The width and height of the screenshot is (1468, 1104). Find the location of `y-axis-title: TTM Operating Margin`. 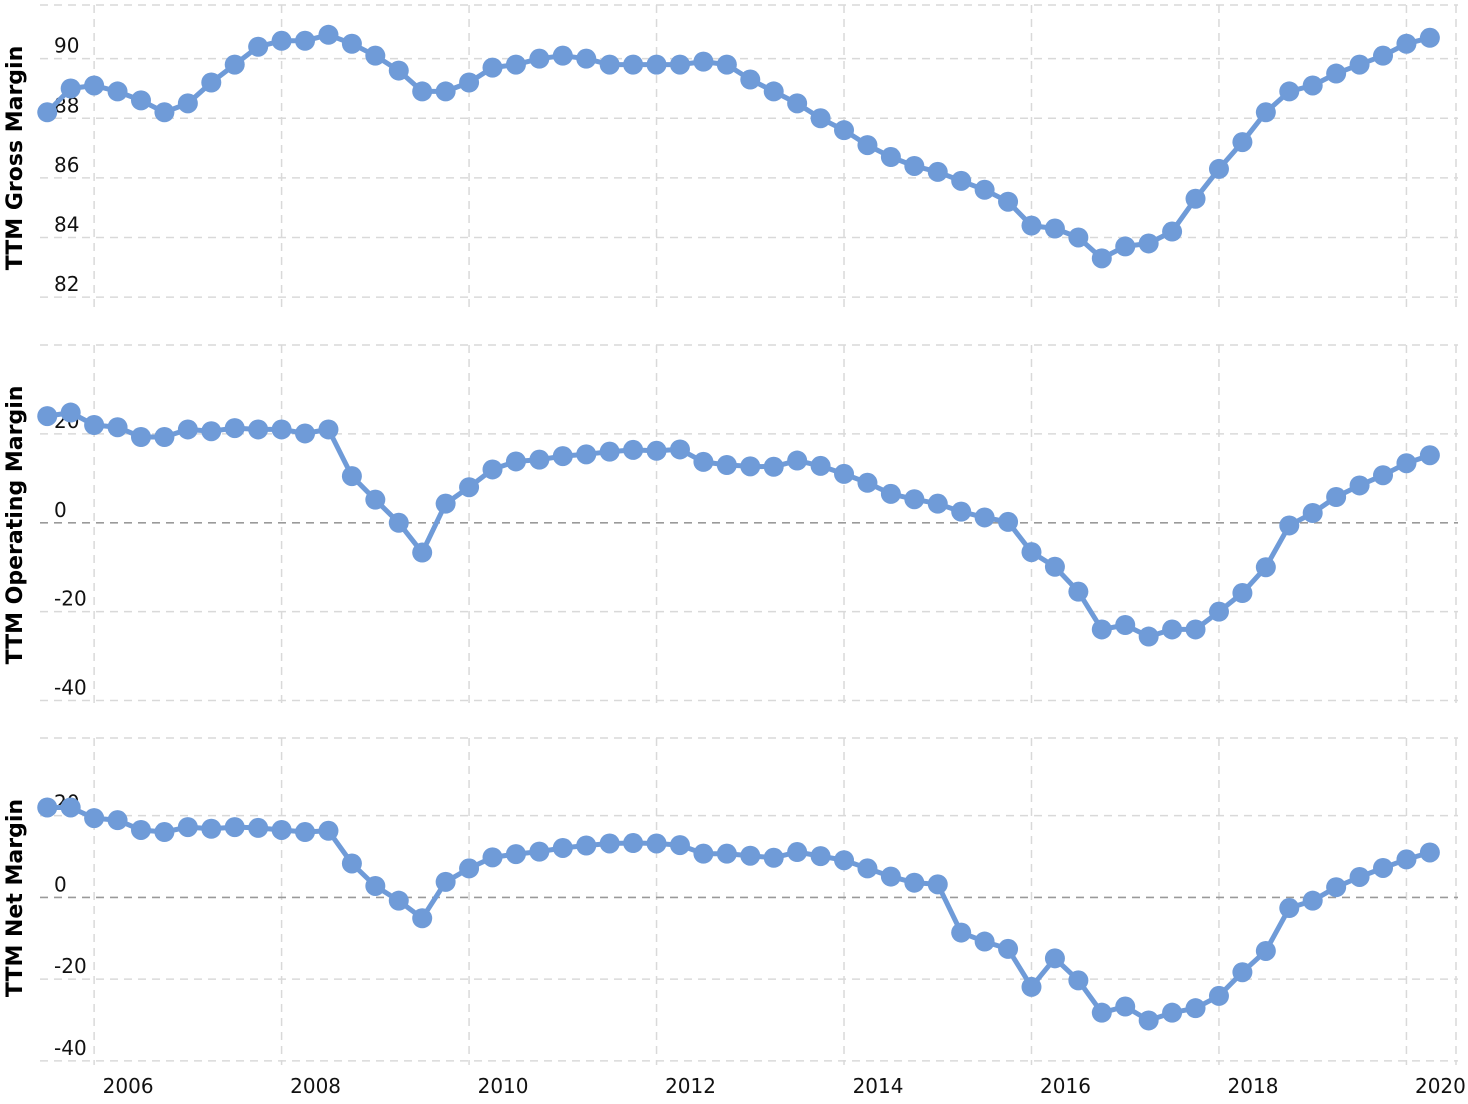

y-axis-title: TTM Operating Margin is located at coordinates (15, 525).